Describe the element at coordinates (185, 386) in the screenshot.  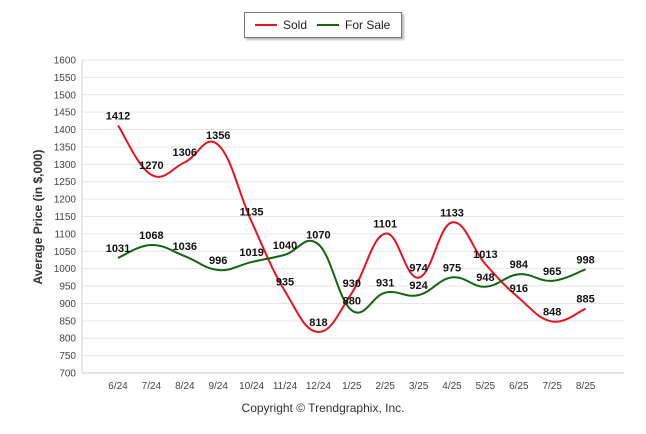
I see `x-tick-label: 8/24` at that location.